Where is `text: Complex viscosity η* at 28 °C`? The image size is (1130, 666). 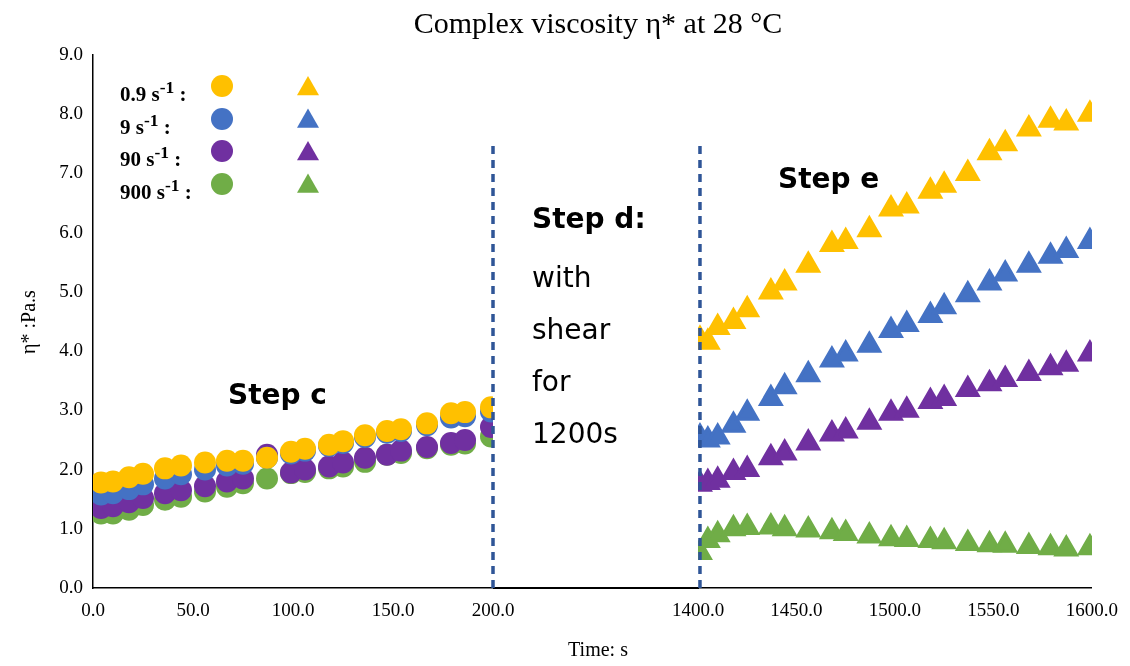
text: Complex viscosity η* at 28 °C is located at coordinates (598, 23).